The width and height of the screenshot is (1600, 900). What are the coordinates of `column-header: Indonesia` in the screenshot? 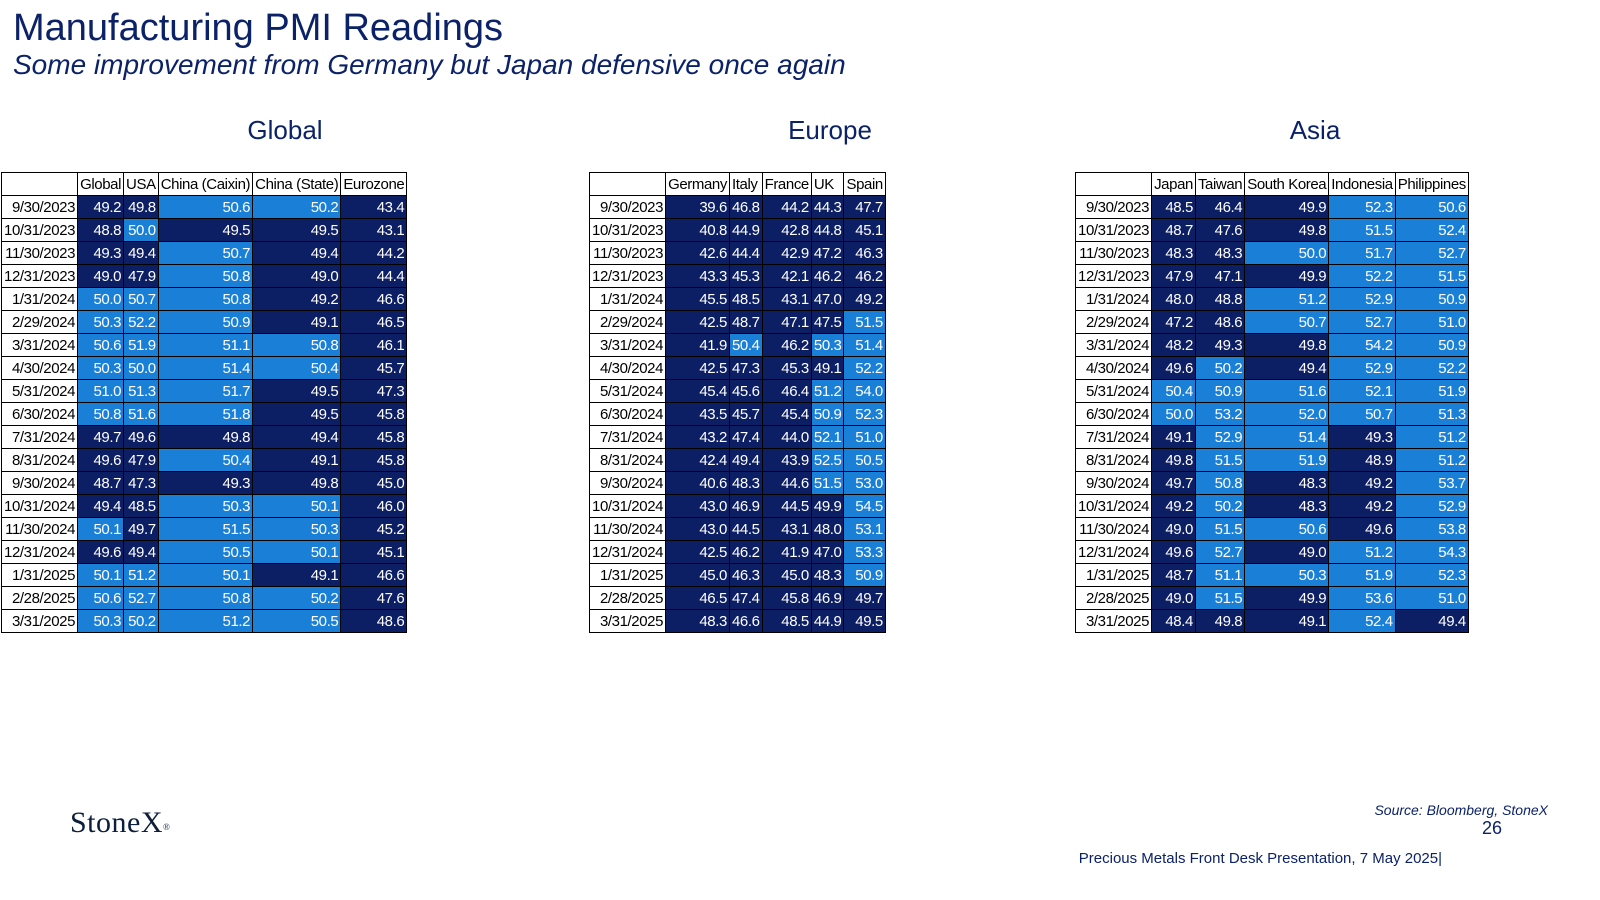 It's located at (1362, 184).